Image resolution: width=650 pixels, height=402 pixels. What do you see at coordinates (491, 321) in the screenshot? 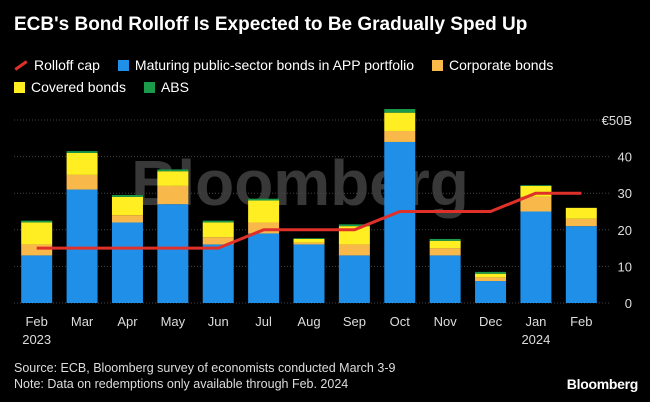
I see `x-tick-label: Dec` at bounding box center [491, 321].